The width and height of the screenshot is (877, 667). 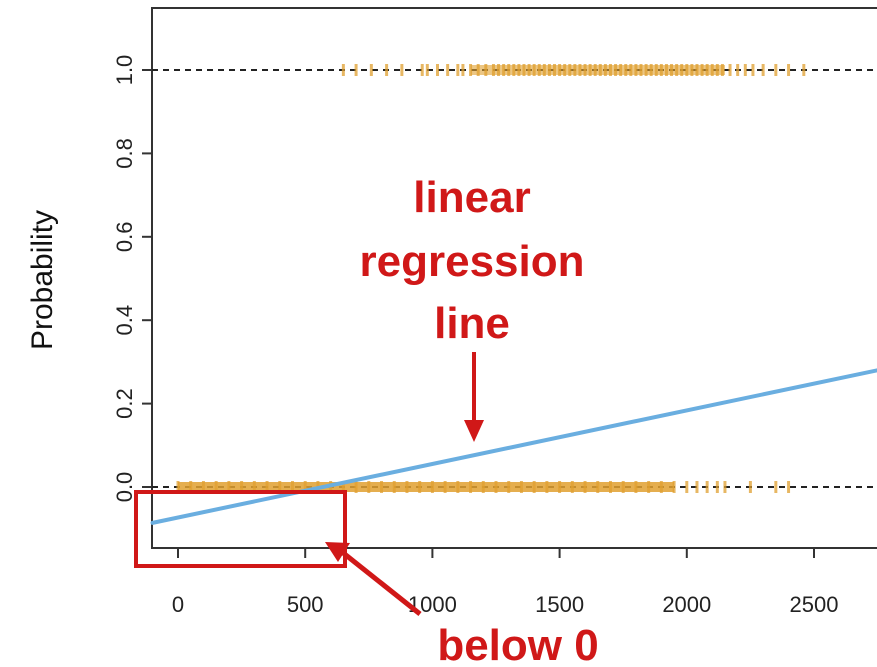 What do you see at coordinates (559, 604) in the screenshot?
I see `x-tick-label-3: 1500` at bounding box center [559, 604].